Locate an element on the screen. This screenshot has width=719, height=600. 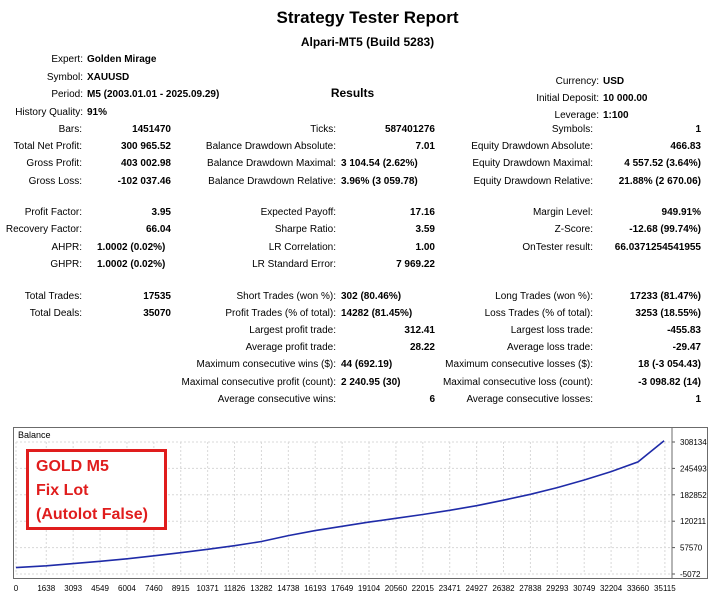
stat-label: Z-Score: is located at coordinates (573, 229).